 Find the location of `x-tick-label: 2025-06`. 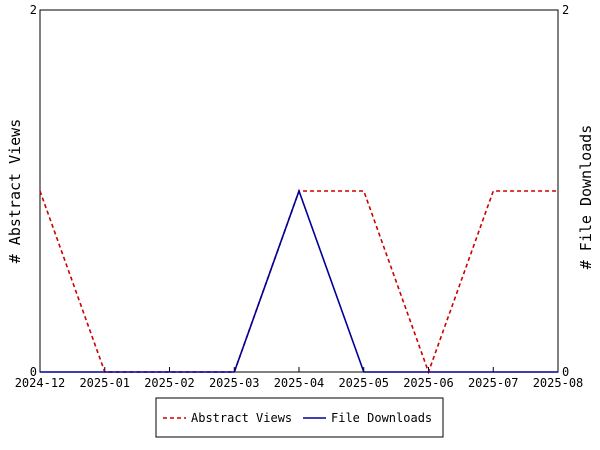

x-tick-label: 2025-06 is located at coordinates (428, 383).